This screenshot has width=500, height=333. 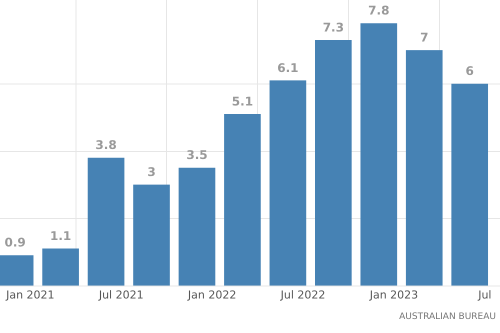 What do you see at coordinates (211, 295) in the screenshot?
I see `x-tick-label: Jan 2022` at bounding box center [211, 295].